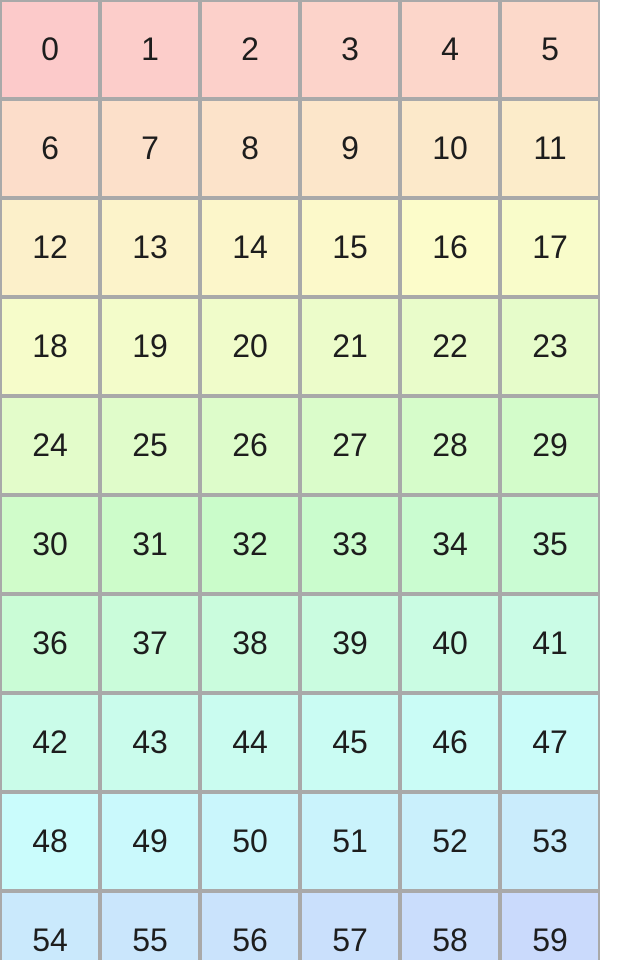 The image size is (640, 960). I want to click on grid-cell: 31, so click(150, 544).